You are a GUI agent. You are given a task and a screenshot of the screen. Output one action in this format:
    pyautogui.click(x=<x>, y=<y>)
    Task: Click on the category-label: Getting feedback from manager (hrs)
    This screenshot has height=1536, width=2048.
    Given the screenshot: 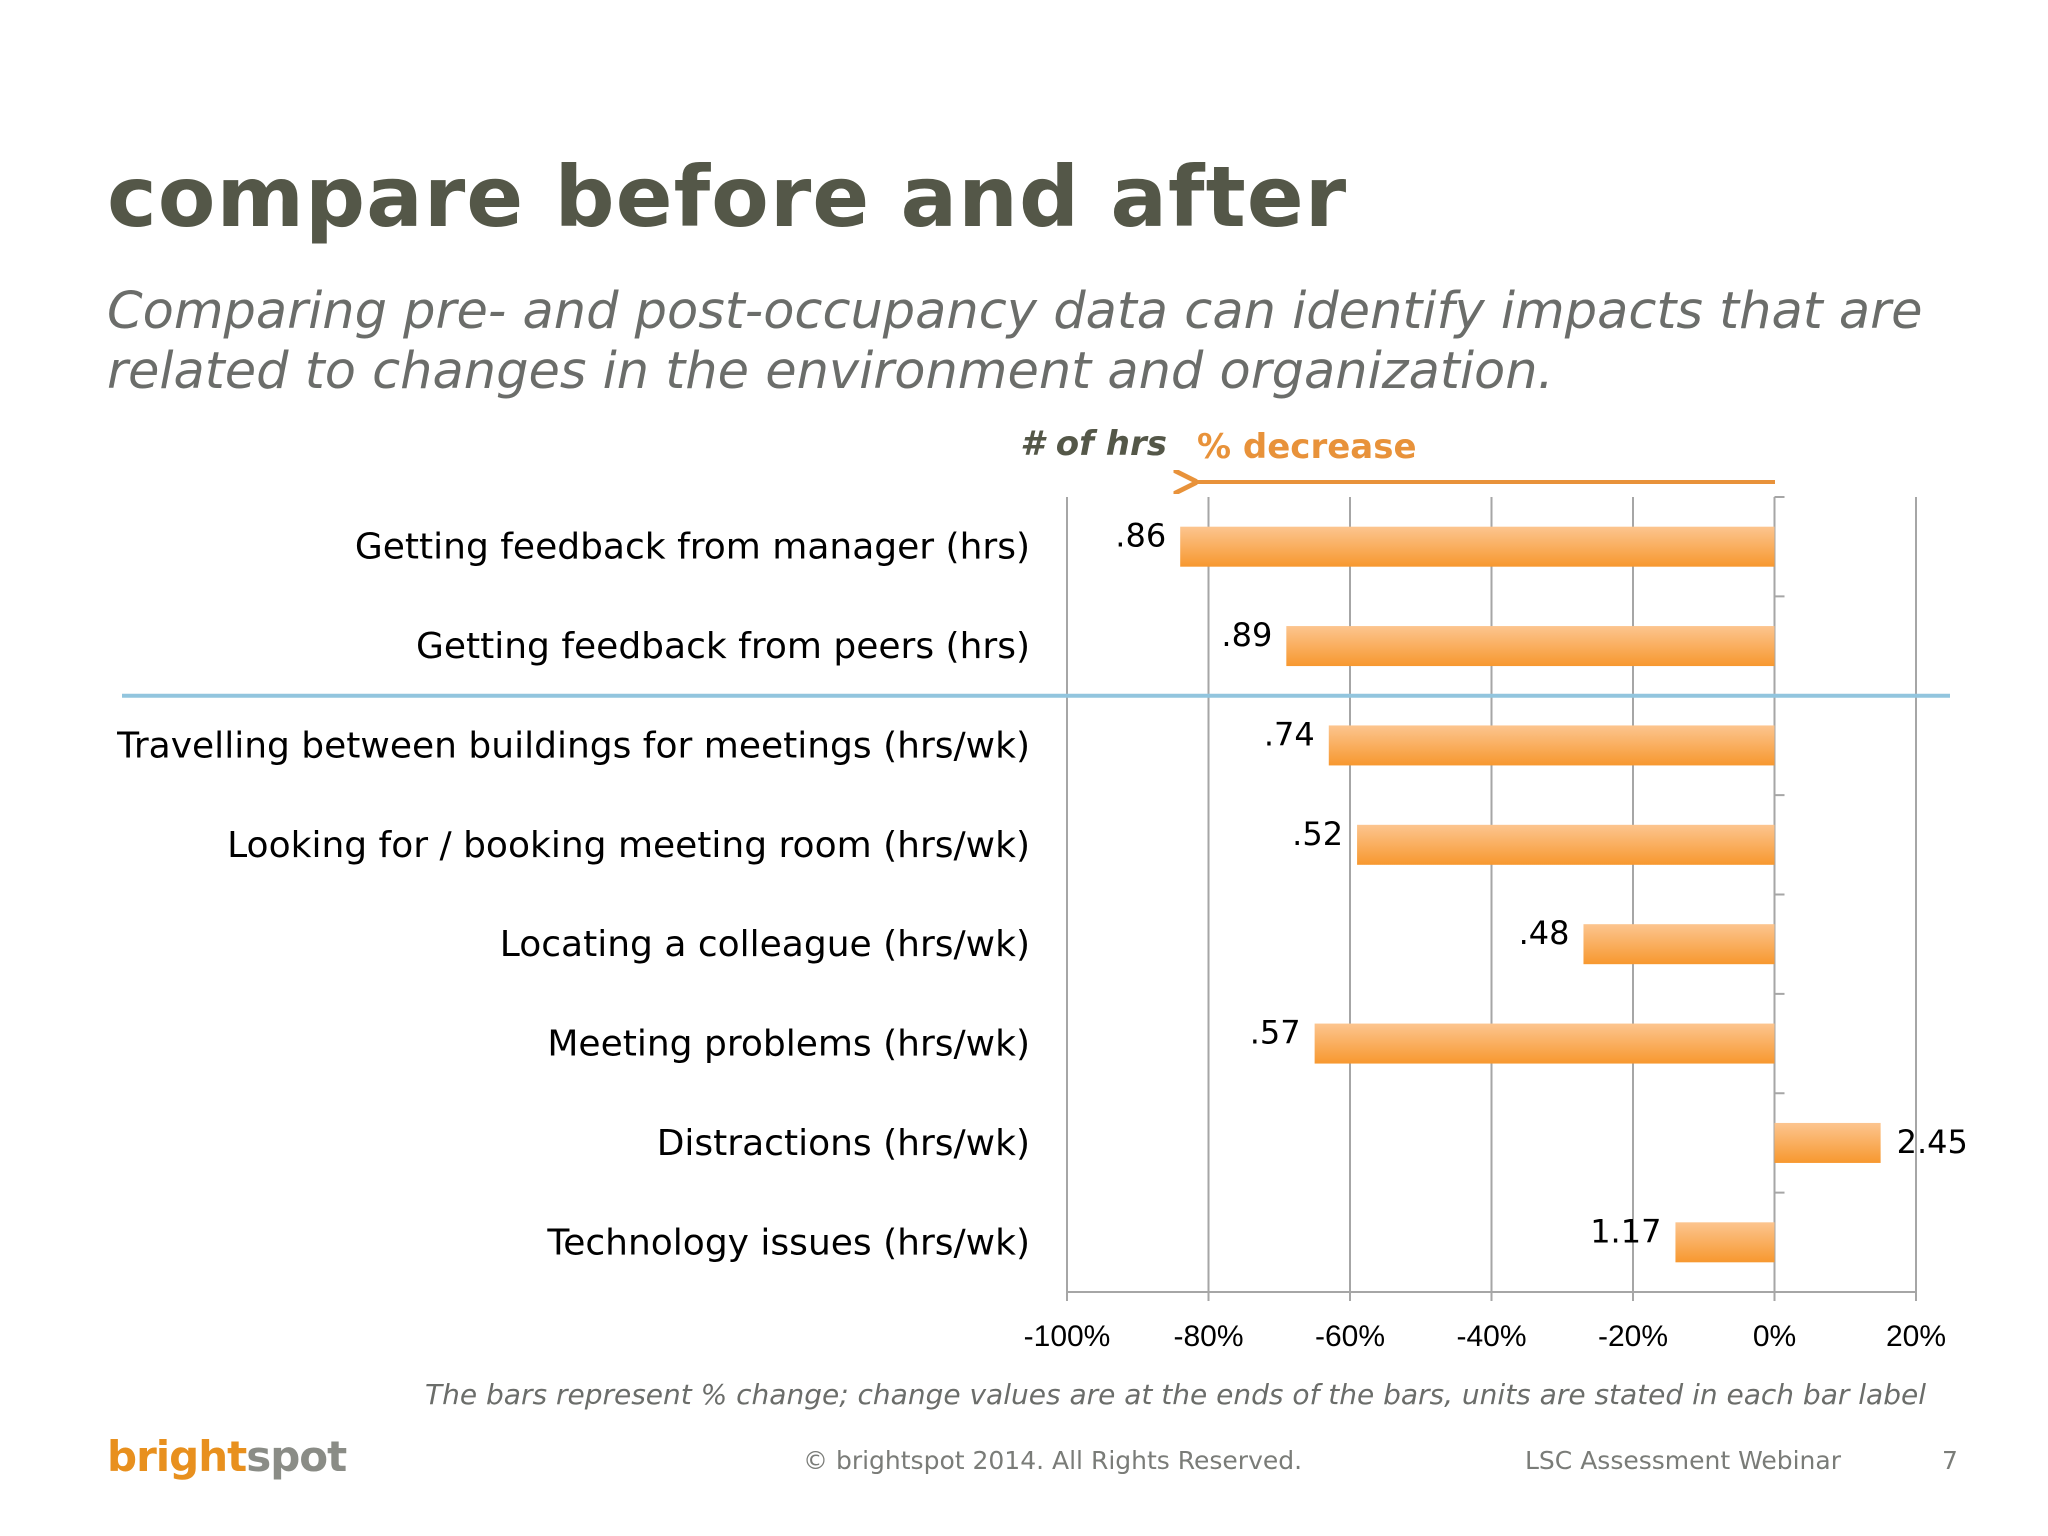 What is the action you would take?
    pyautogui.click(x=692, y=547)
    